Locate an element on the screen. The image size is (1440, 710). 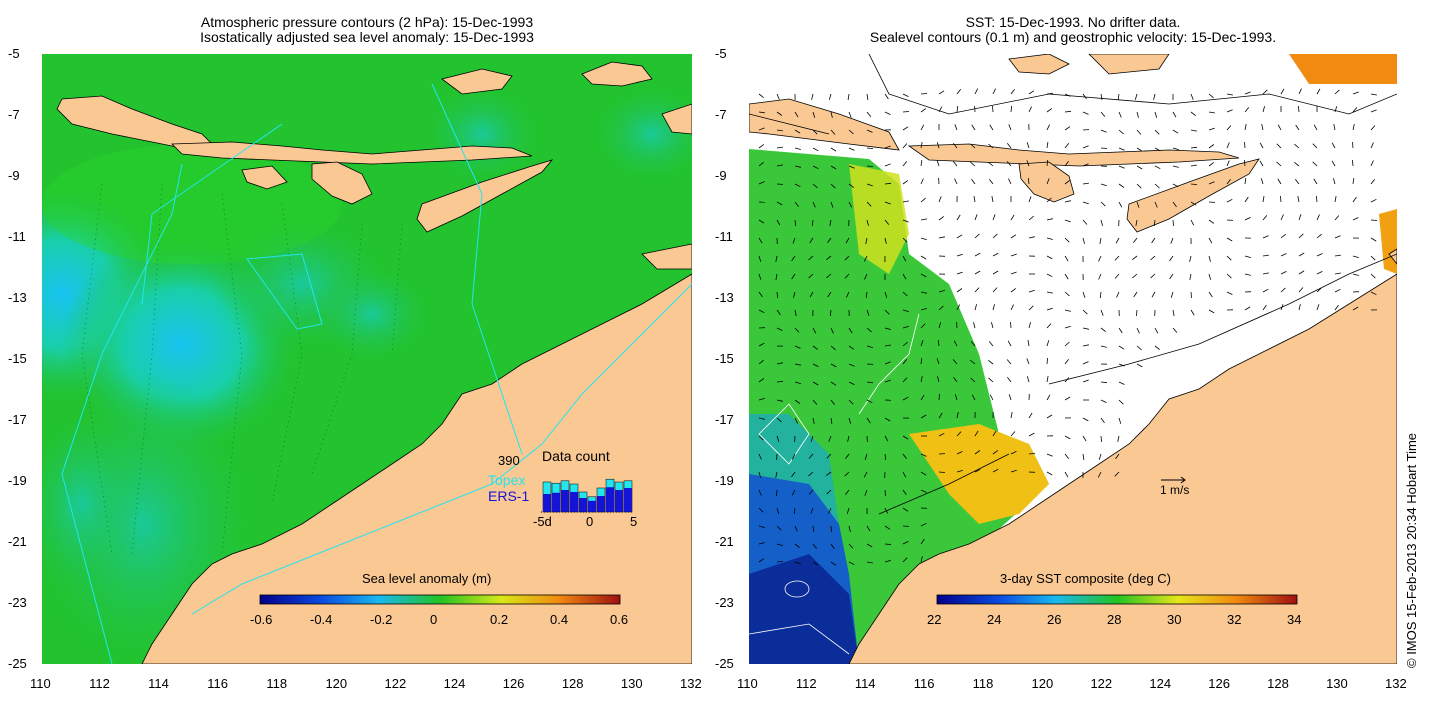
sst-yellow-region is located at coordinates (879, 219).